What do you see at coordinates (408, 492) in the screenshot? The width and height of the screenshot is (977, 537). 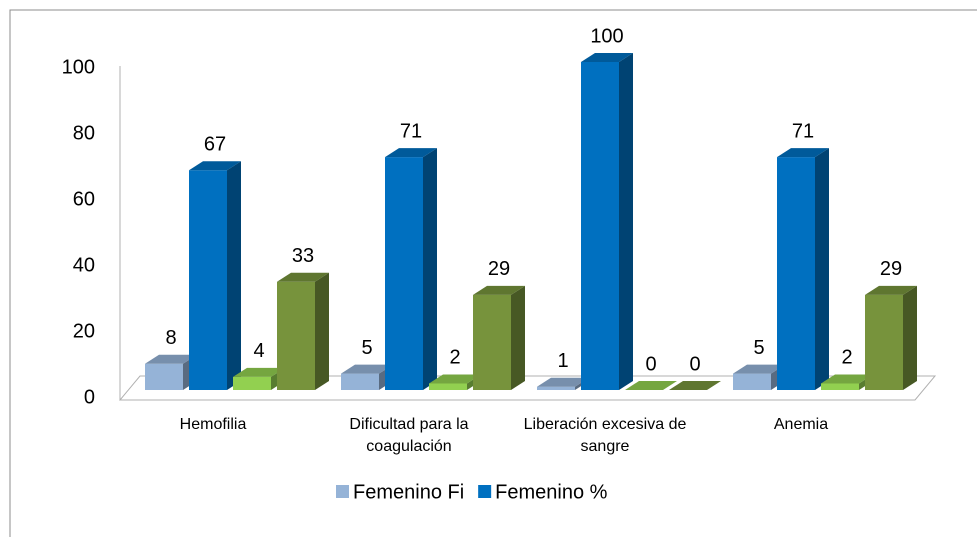 I see `legend-label: Femenino Fi` at bounding box center [408, 492].